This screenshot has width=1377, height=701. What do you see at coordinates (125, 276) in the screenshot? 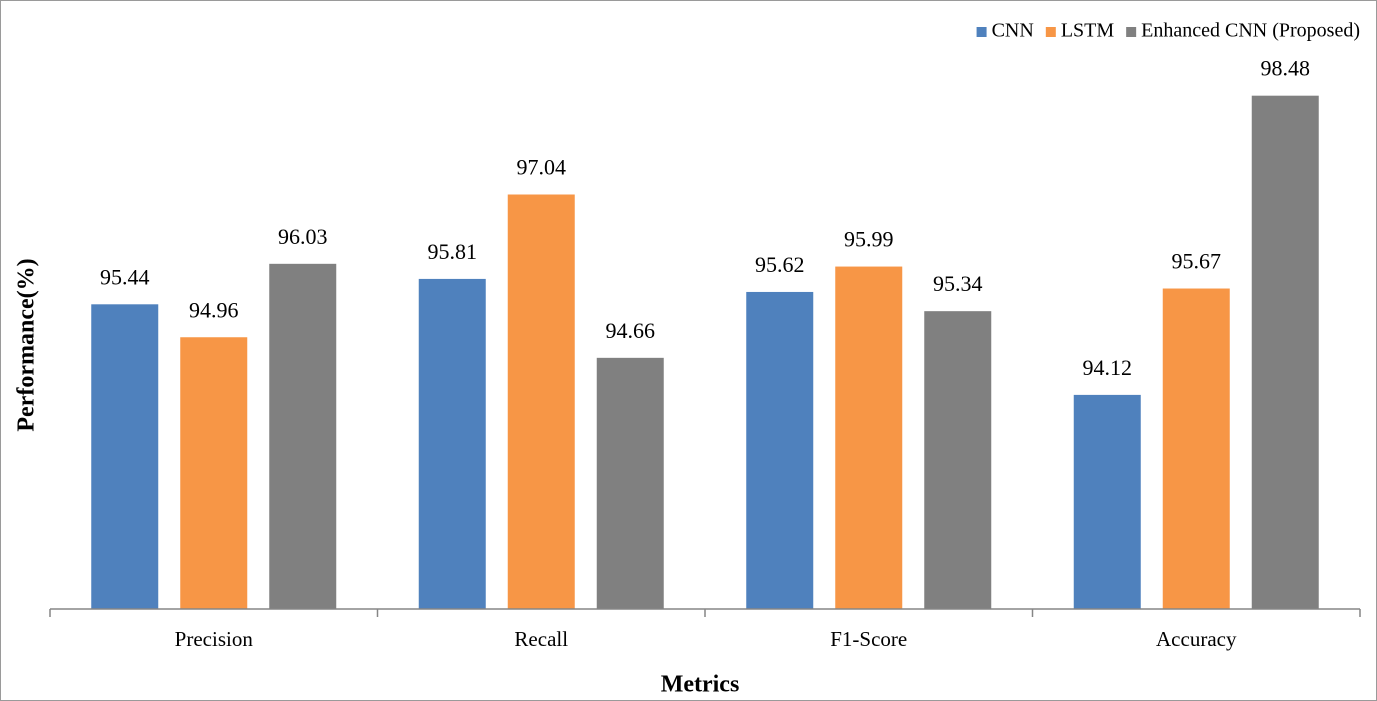
I see `data-label: 95.44` at bounding box center [125, 276].